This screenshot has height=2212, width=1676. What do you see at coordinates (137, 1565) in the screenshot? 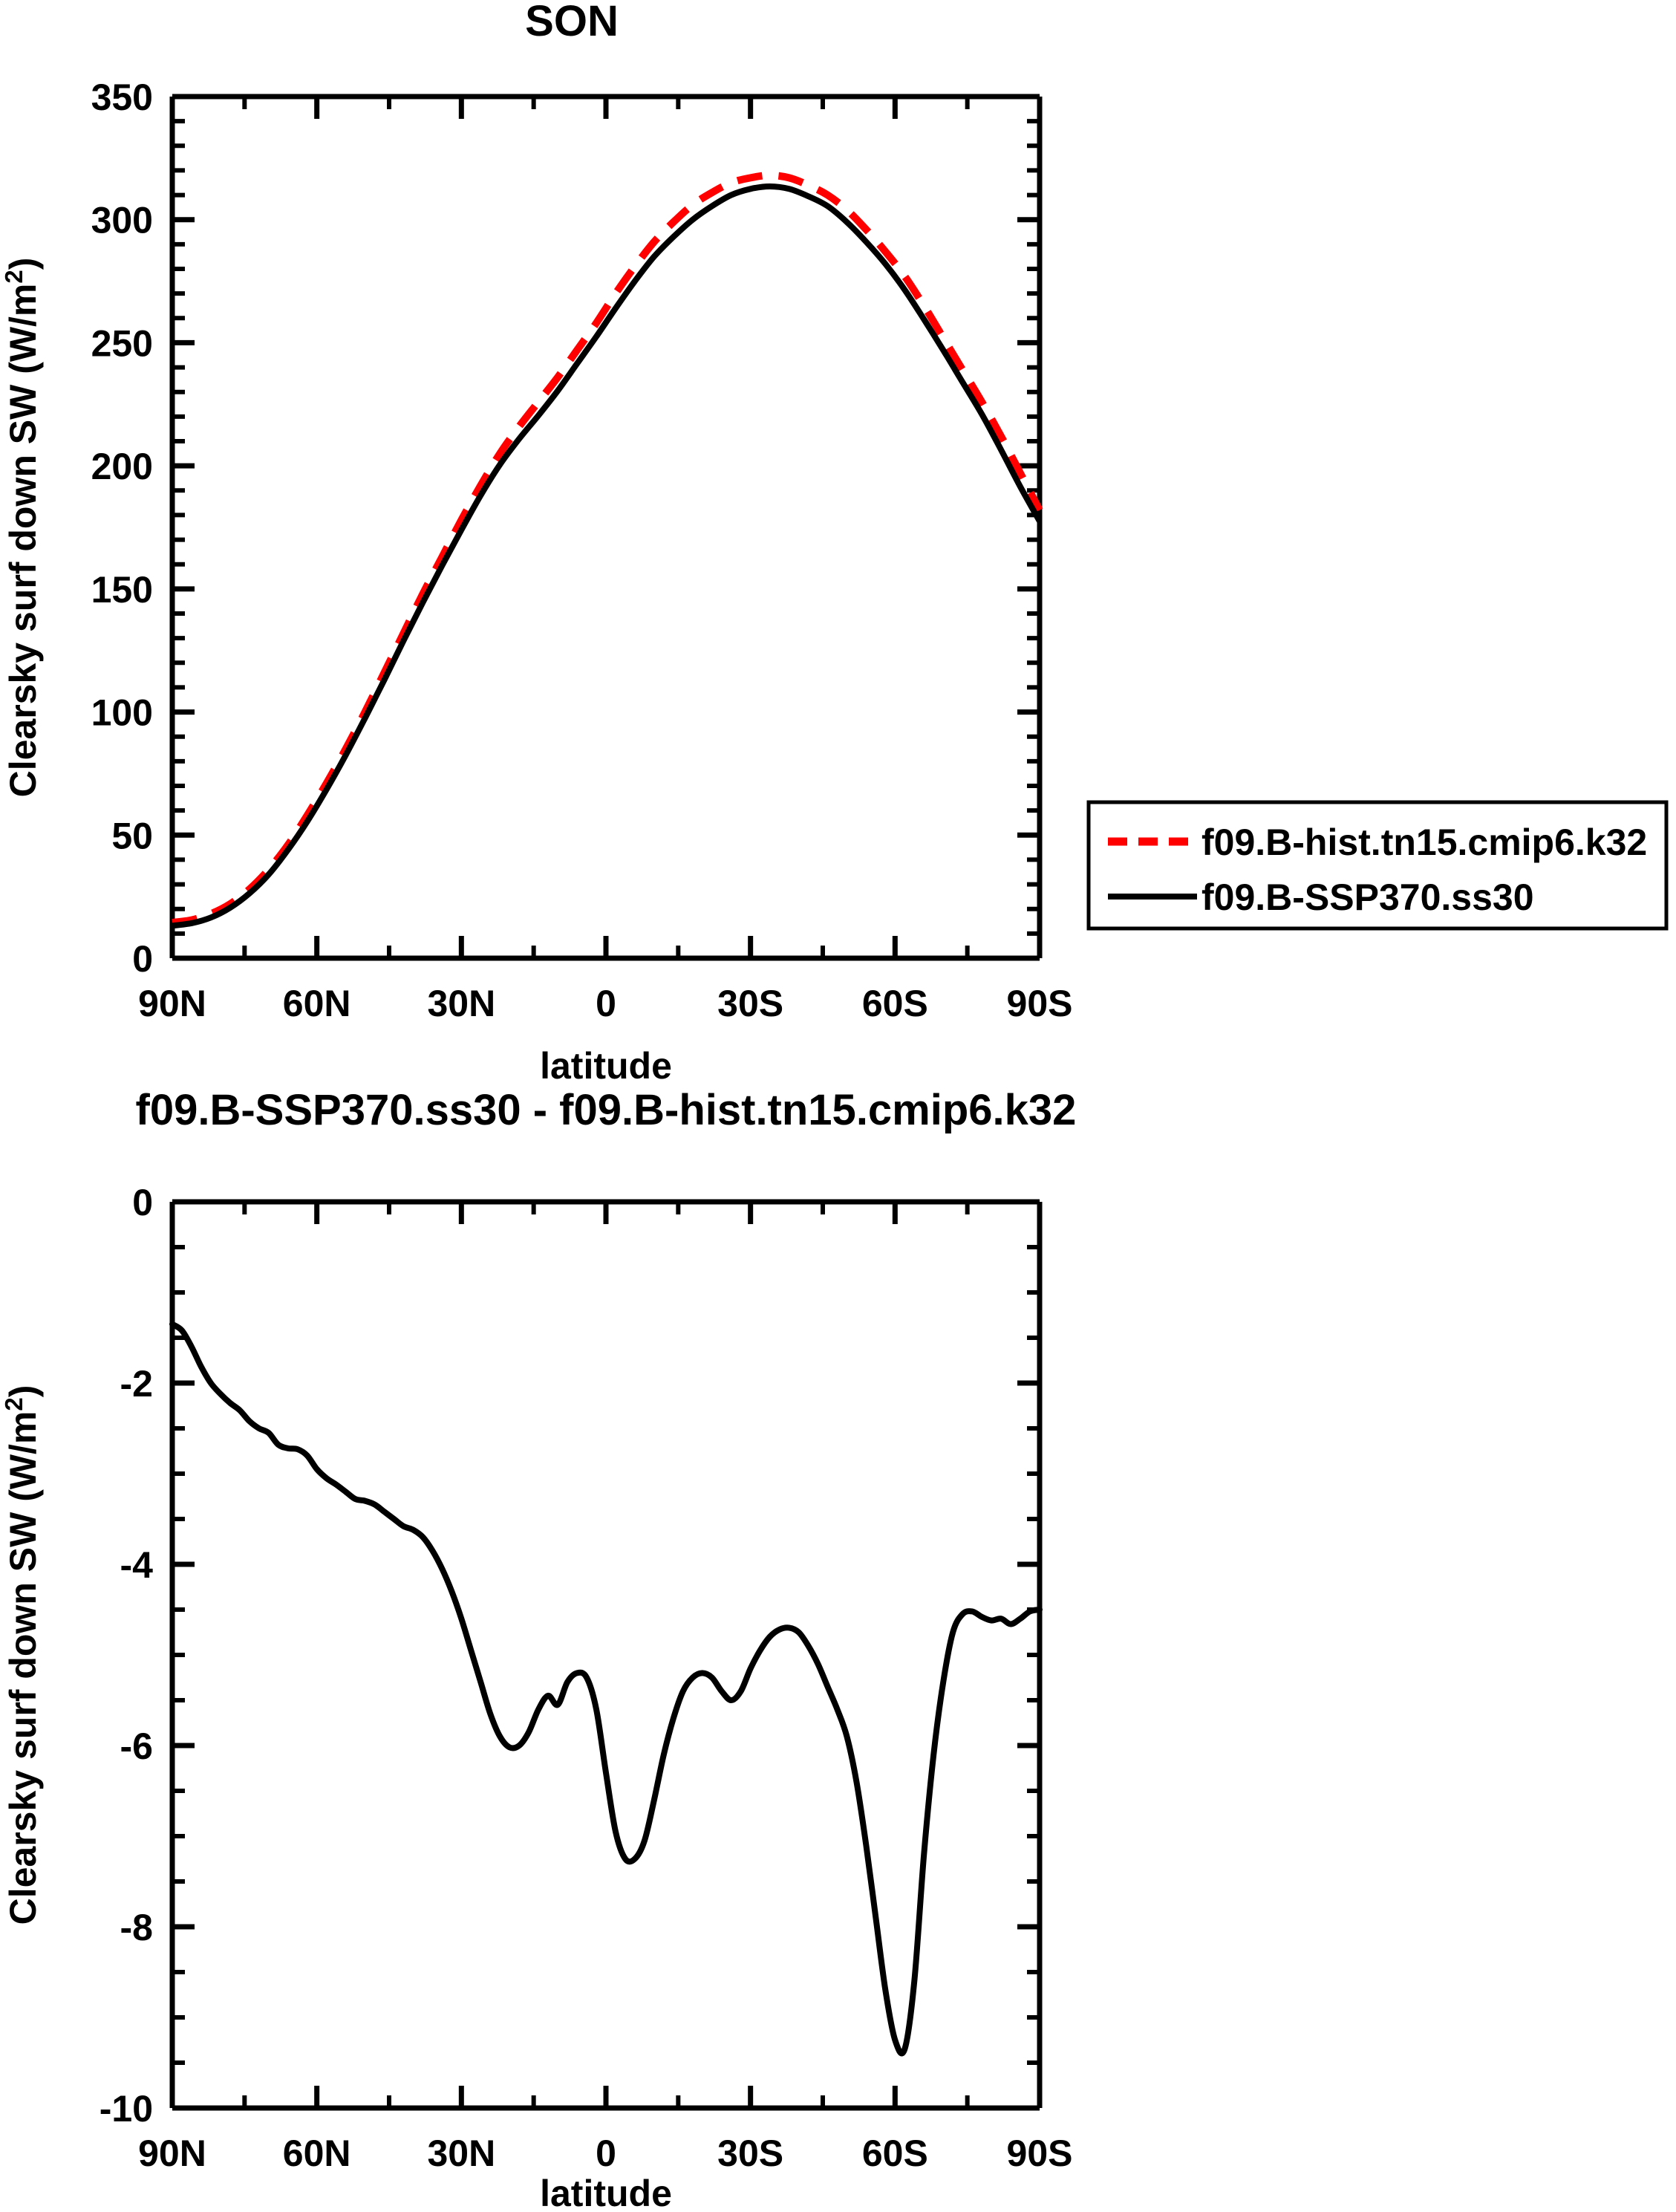
I see `y-tick-label: -4` at bounding box center [137, 1565].